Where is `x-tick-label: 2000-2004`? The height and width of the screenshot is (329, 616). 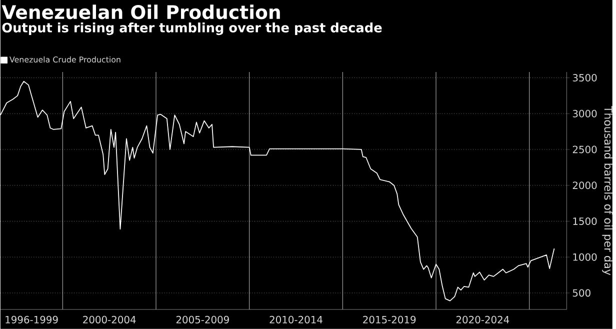 x-tick-label: 2000-2004 is located at coordinates (109, 320).